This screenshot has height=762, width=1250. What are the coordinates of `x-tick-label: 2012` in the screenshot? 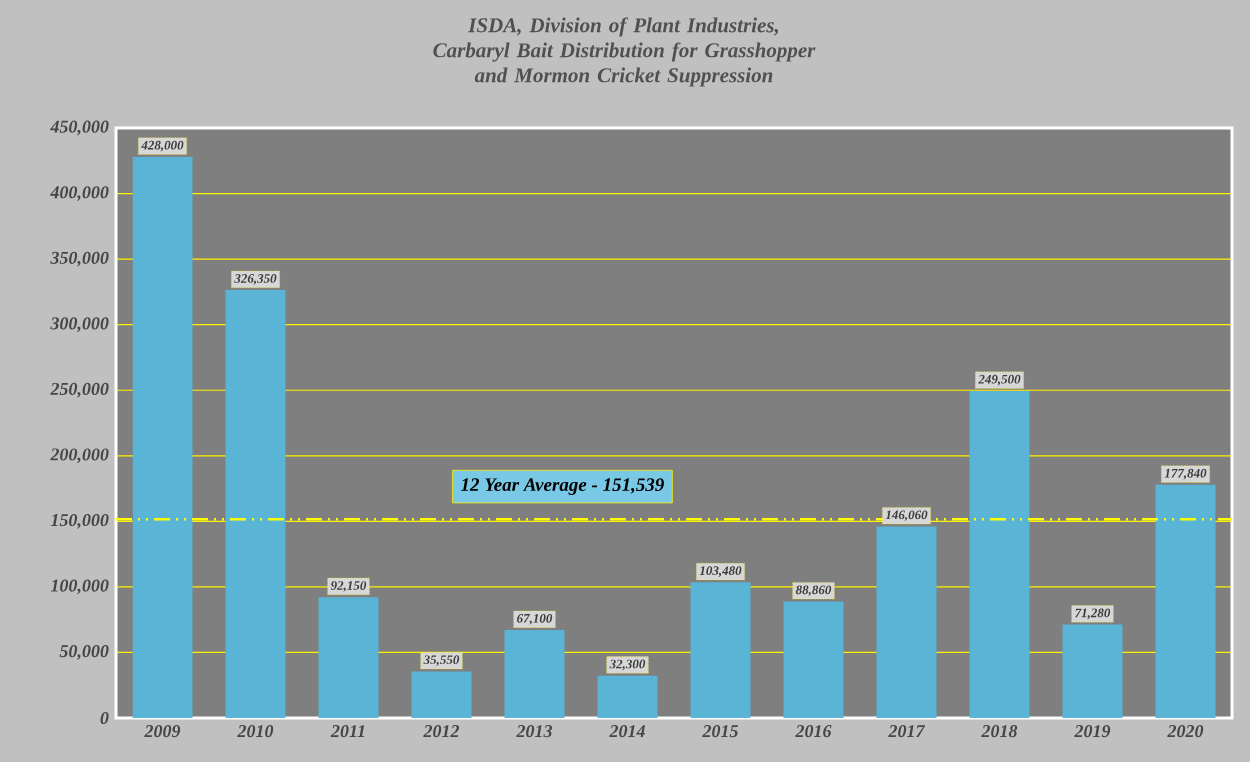 It's located at (441, 731).